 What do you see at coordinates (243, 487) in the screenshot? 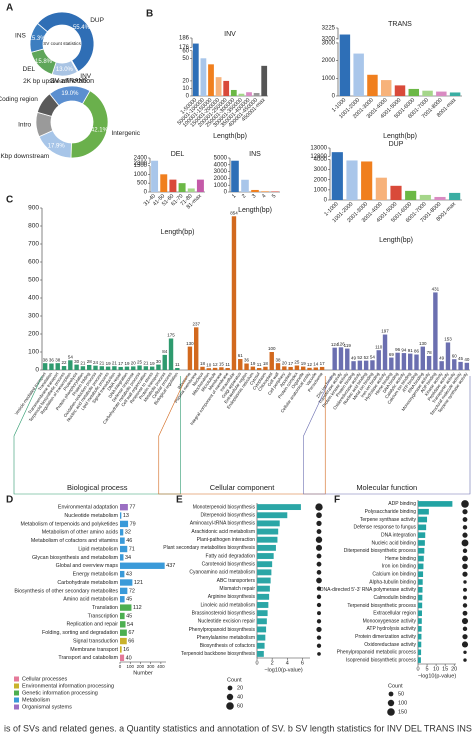
I see `group-label: Cellular component` at bounding box center [243, 487].